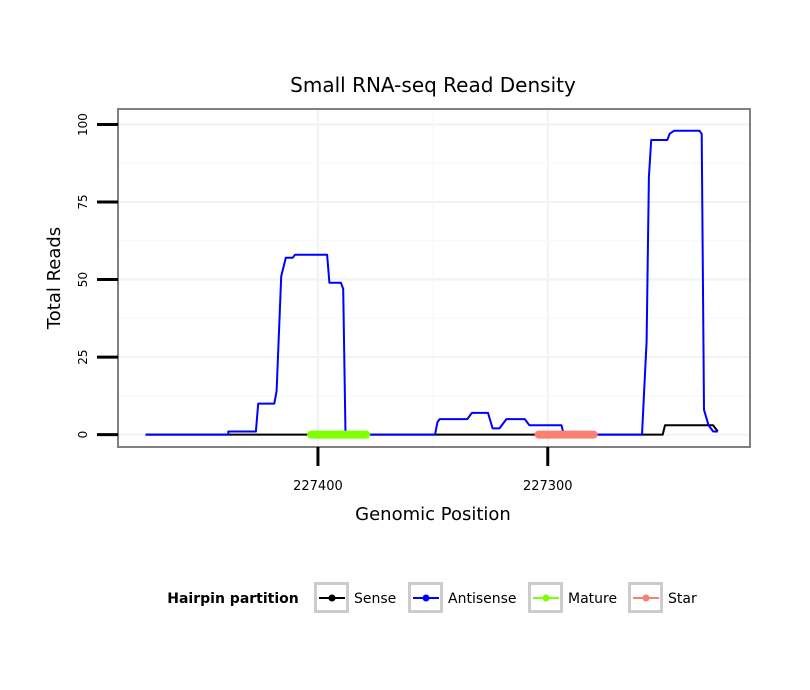 This screenshot has height=690, width=810. What do you see at coordinates (54, 278) in the screenshot?
I see `y-axis-label: Total Reads` at bounding box center [54, 278].